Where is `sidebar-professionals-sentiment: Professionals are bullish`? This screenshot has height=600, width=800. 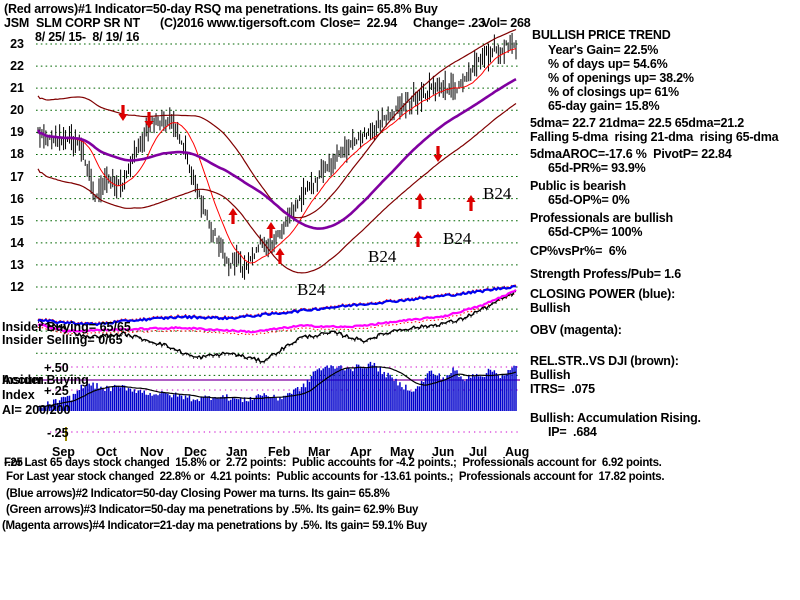 sidebar-professionals-sentiment: Professionals are bullish is located at coordinates (601, 218).